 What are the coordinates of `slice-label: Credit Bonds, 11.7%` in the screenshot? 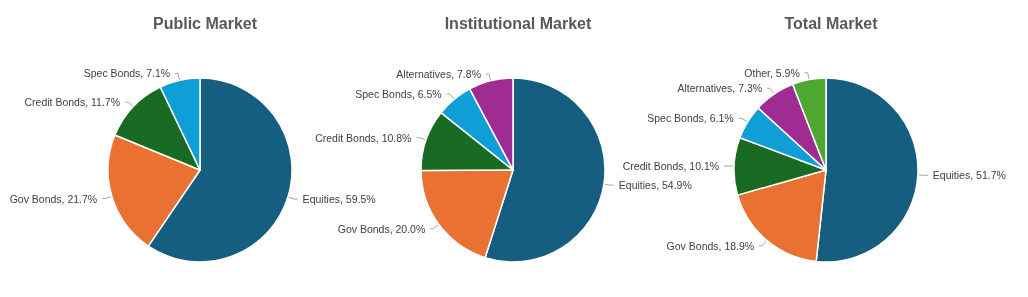 It's located at (72, 102).